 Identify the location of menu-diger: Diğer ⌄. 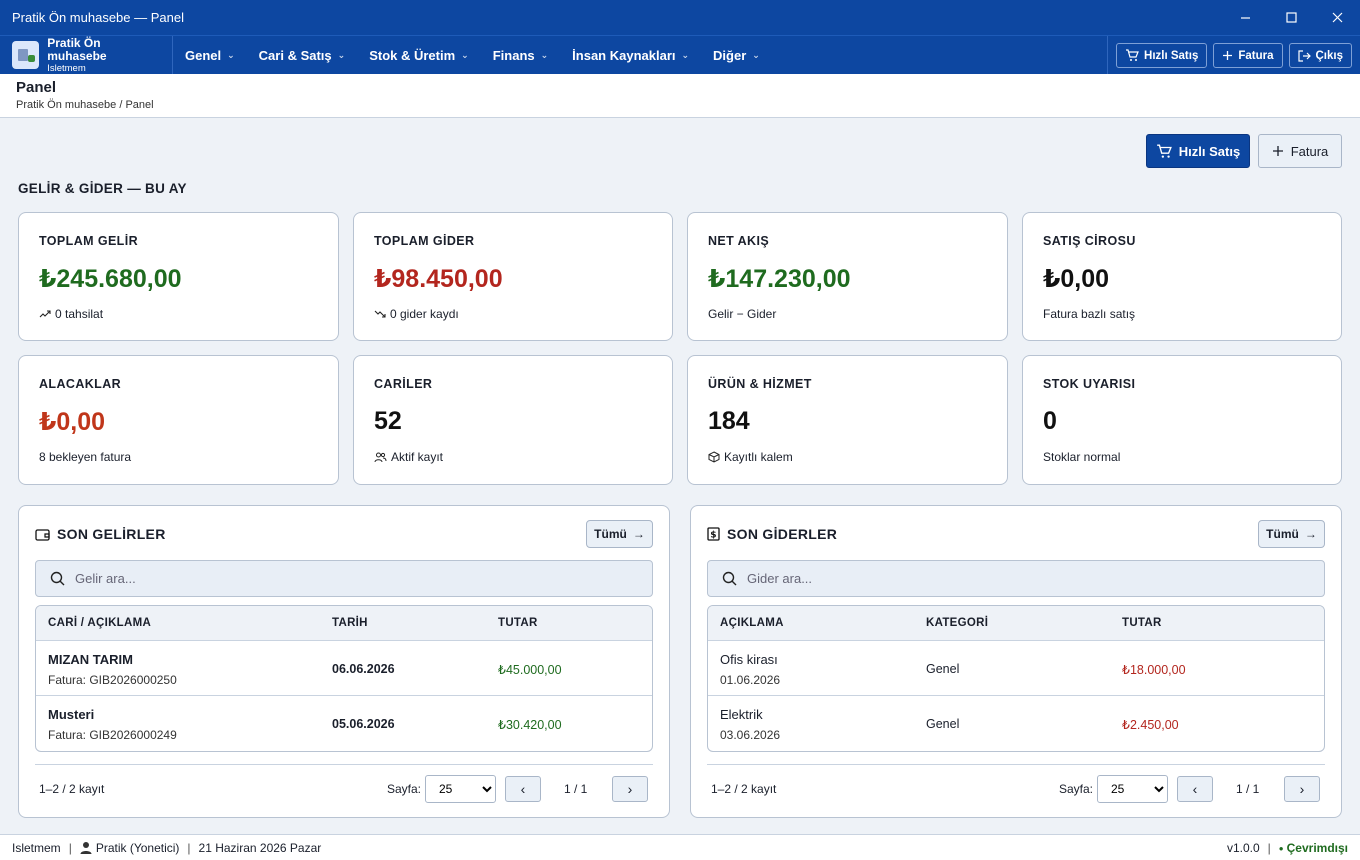
(736, 55).